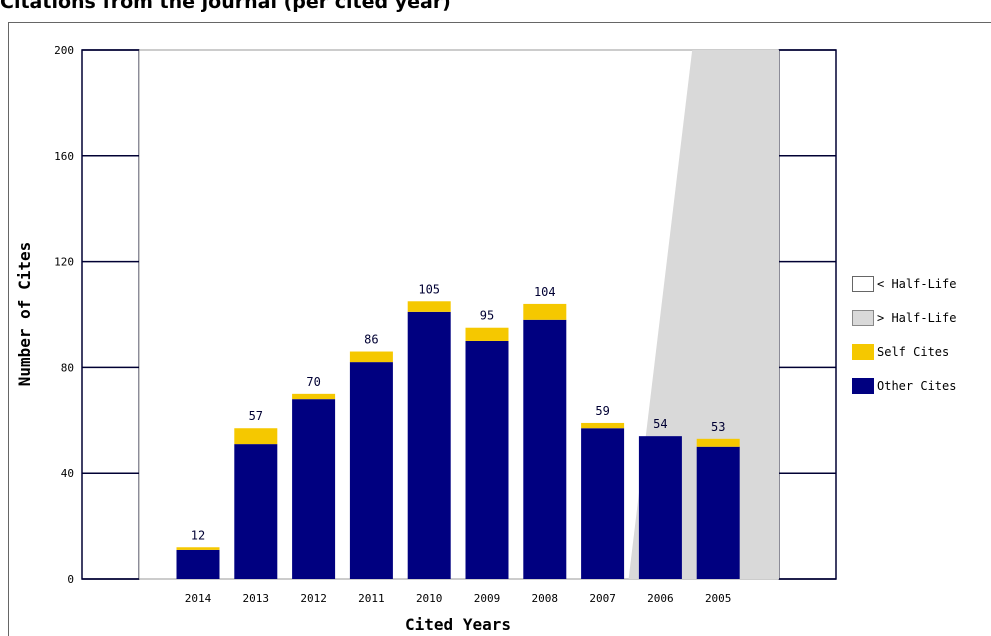 This screenshot has height=636, width=991. Describe the element at coordinates (863, 386) in the screenshot. I see `legend-swatch-other-cites` at that location.